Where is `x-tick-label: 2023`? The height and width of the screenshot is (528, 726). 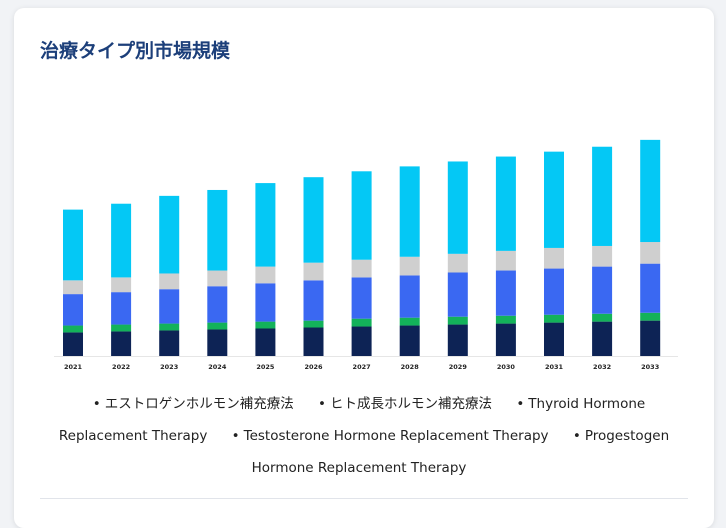
x-tick-label: 2023 is located at coordinates (169, 367).